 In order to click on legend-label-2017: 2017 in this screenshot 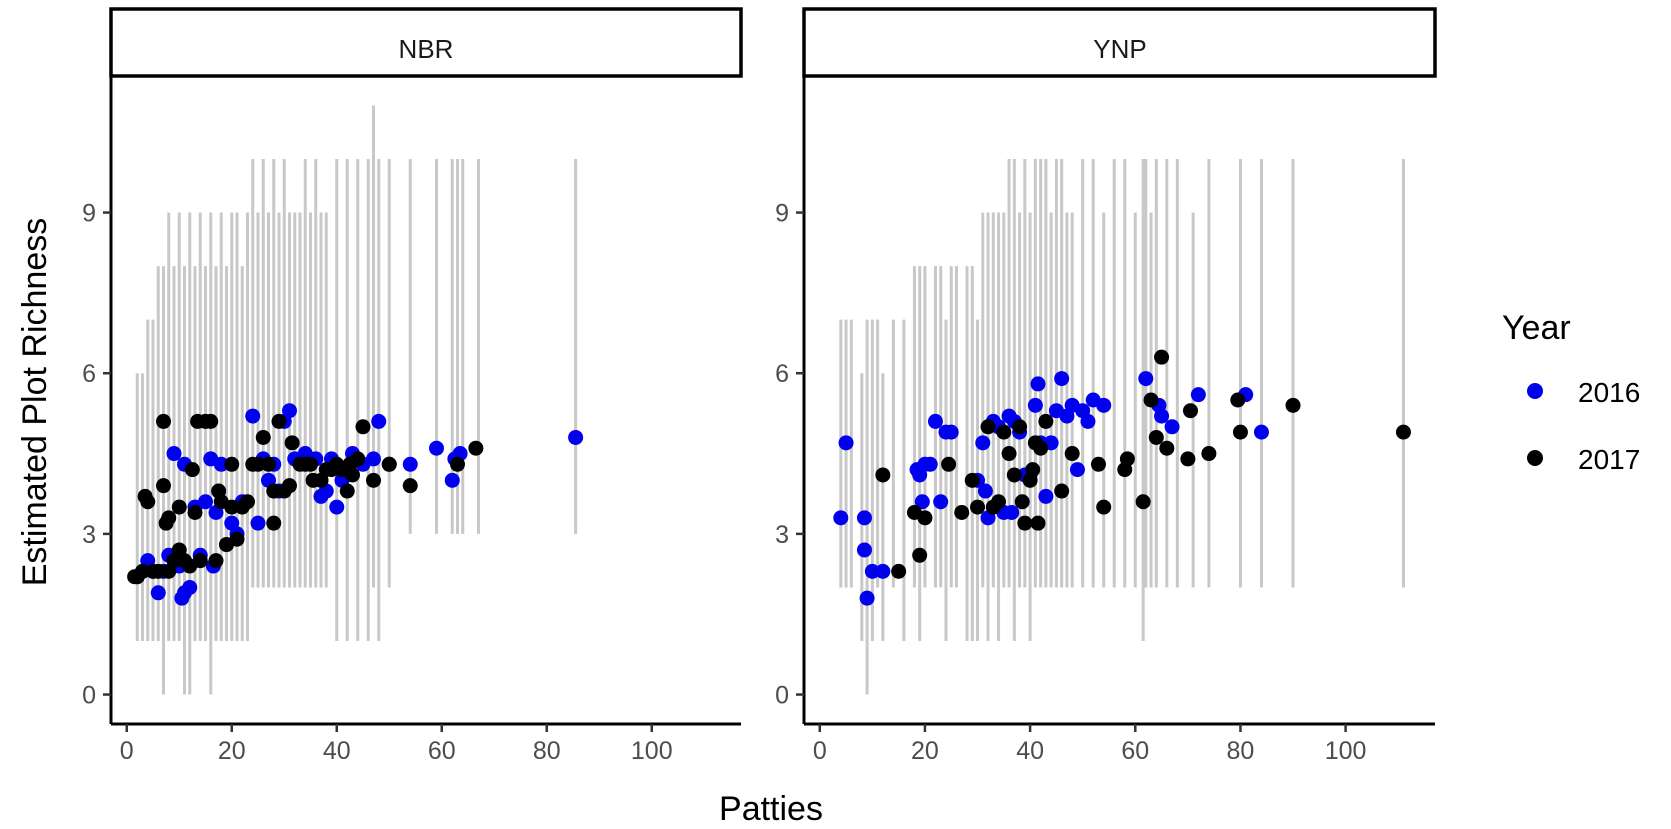, I will do `click(1609, 459)`.